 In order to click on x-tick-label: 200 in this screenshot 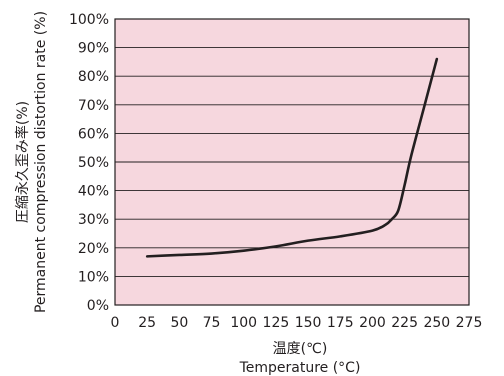, I will do `click(372, 323)`.